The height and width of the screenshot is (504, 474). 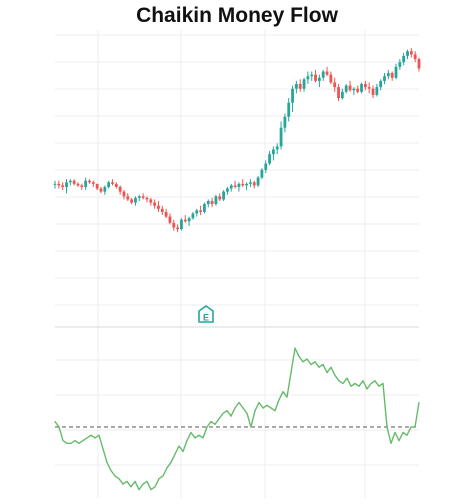 I want to click on earnings-marker: E, so click(x=206, y=314).